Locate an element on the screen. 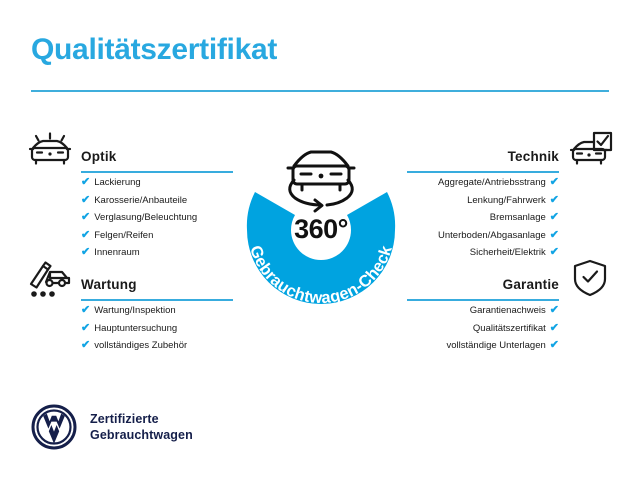  badge-360-gebrauchtwagen-check: Gebrauchtwagen-Check 360° is located at coordinates (321, 214).